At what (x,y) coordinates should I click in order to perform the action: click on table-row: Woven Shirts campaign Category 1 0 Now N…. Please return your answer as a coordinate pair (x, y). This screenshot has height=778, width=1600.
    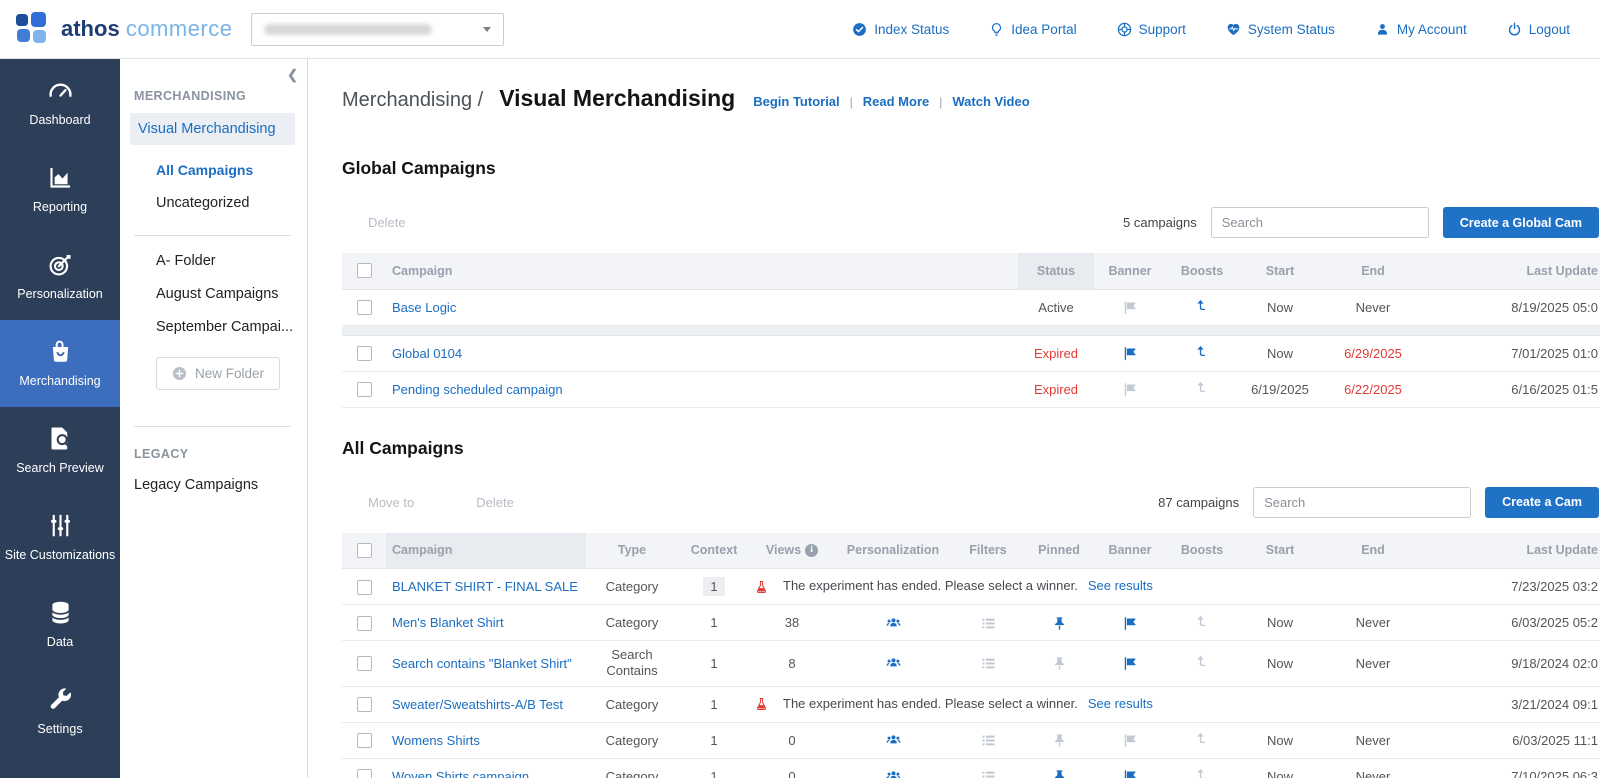
    Looking at the image, I should click on (971, 768).